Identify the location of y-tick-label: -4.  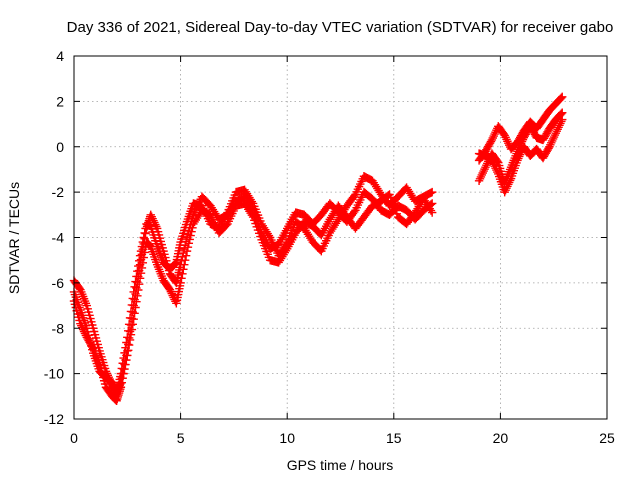
(58, 238).